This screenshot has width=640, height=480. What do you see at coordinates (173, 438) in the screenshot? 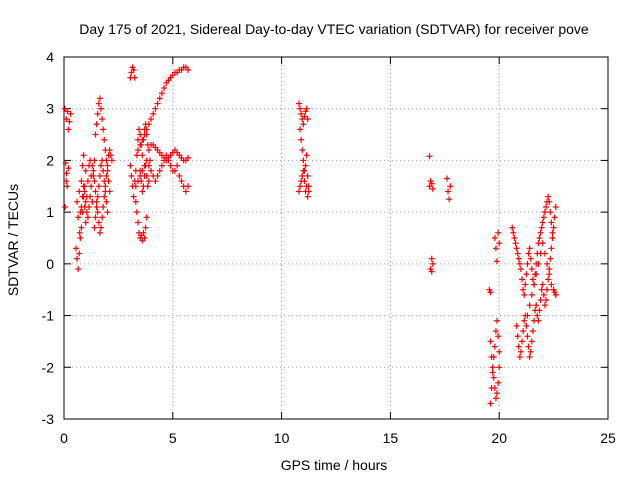
I see `x-tick-label: 5` at bounding box center [173, 438].